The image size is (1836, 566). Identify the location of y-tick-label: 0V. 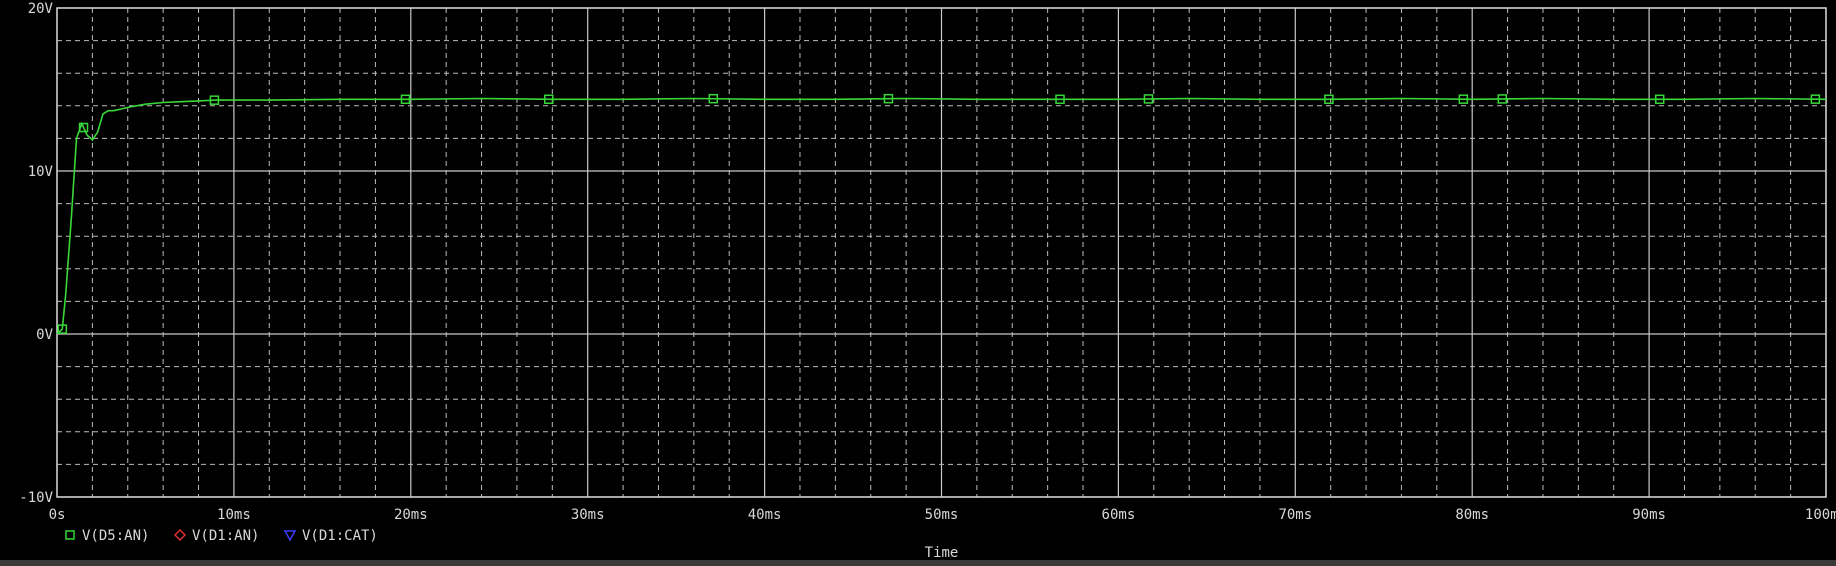
(44, 335).